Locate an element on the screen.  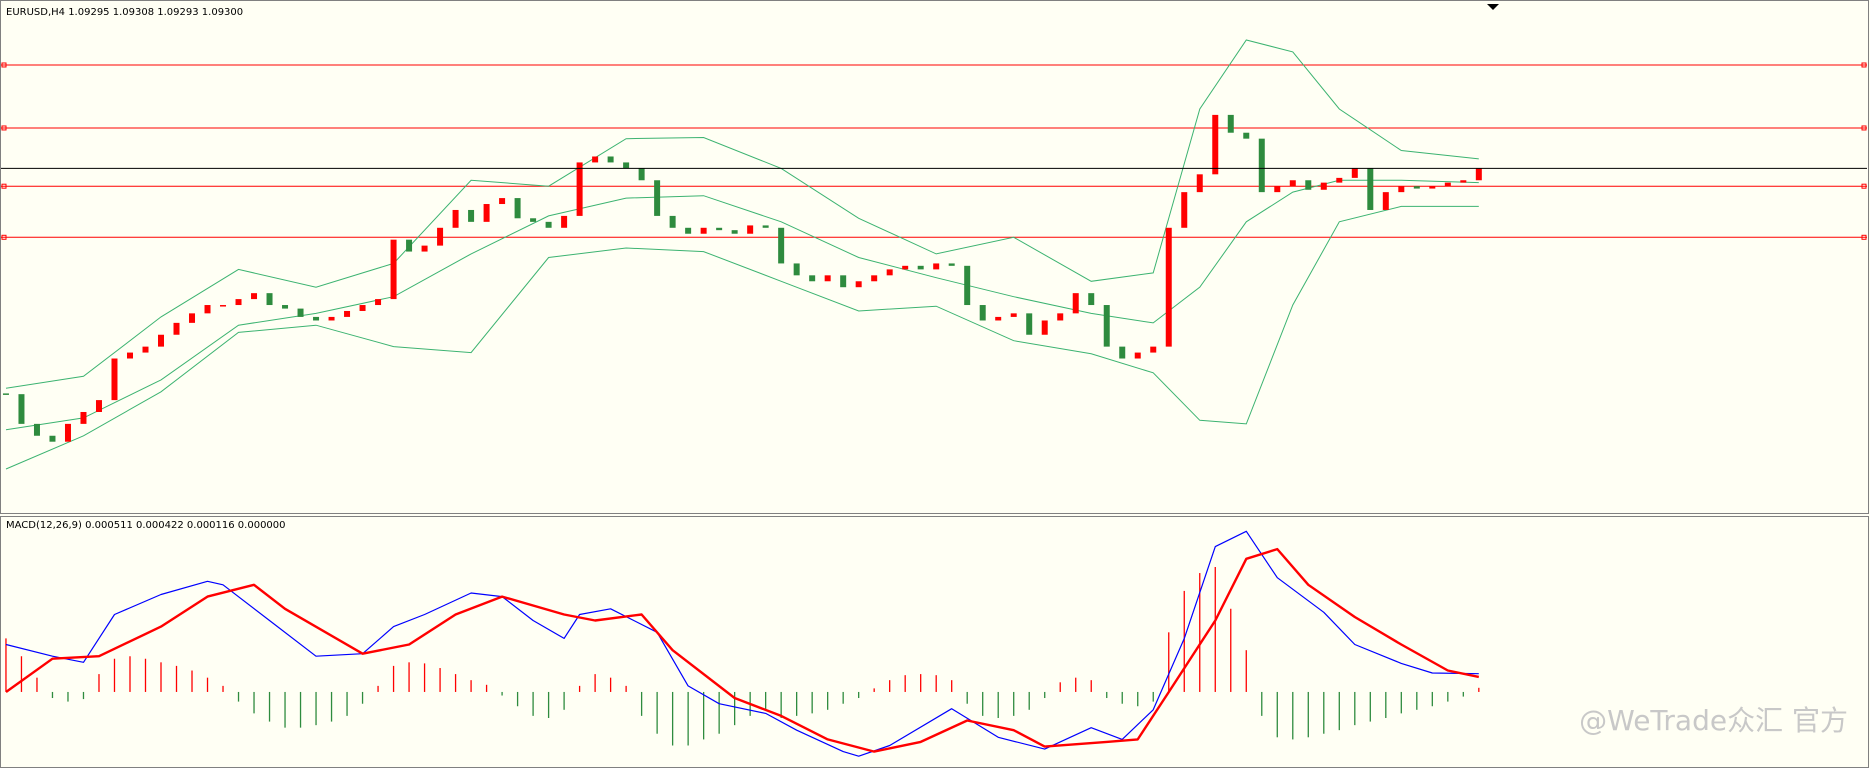
watermark: @WeTrade众汇 官方 is located at coordinates (1713, 720).